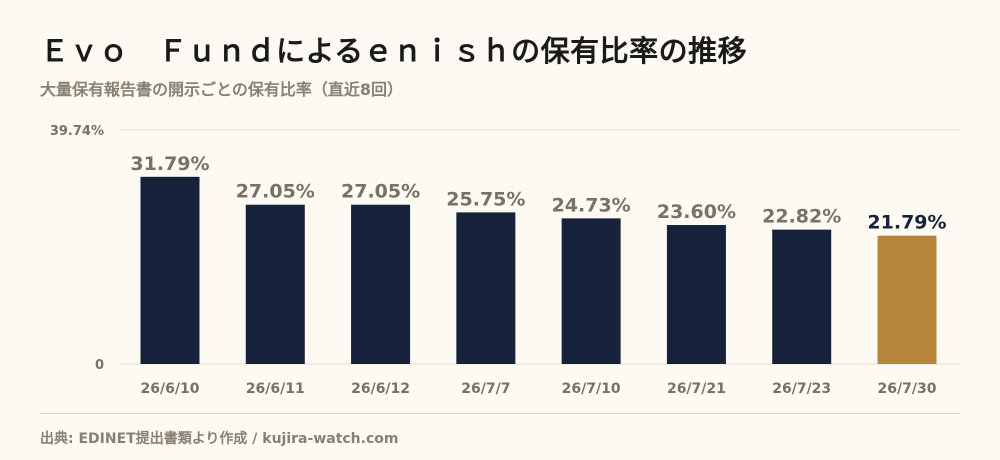  What do you see at coordinates (485, 389) in the screenshot?
I see `x-tick-label: 26/7/7` at bounding box center [485, 389].